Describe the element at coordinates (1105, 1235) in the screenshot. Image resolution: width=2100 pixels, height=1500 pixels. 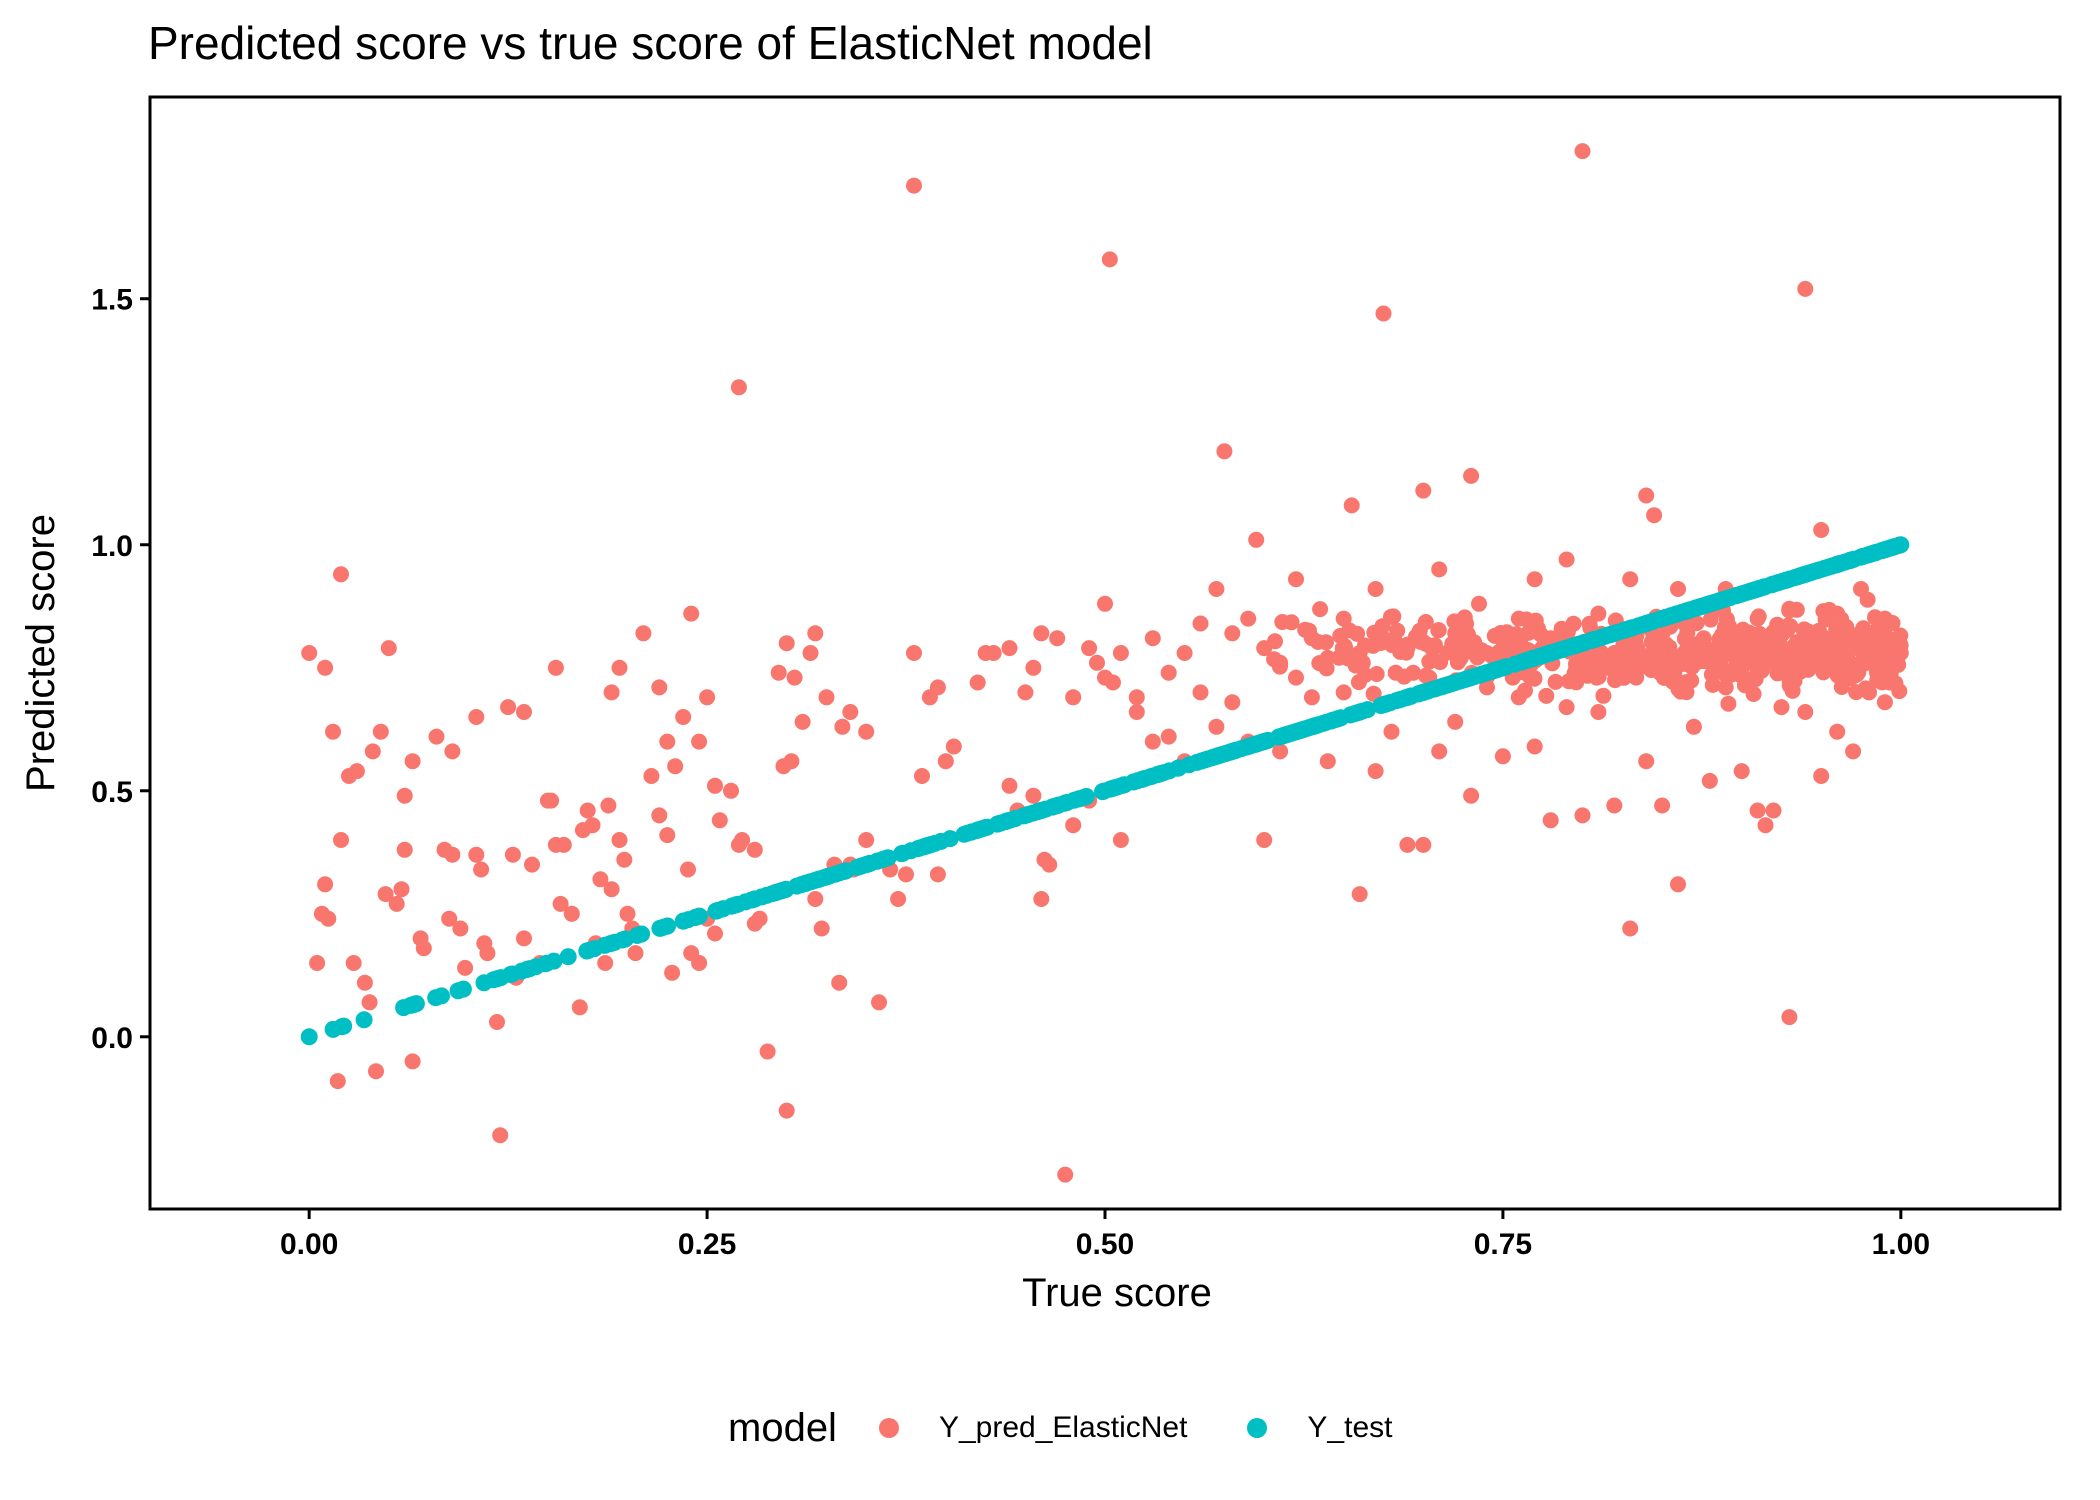
I see `x-axis: 0.00 0.25 0.50 0.75 1.00` at that location.